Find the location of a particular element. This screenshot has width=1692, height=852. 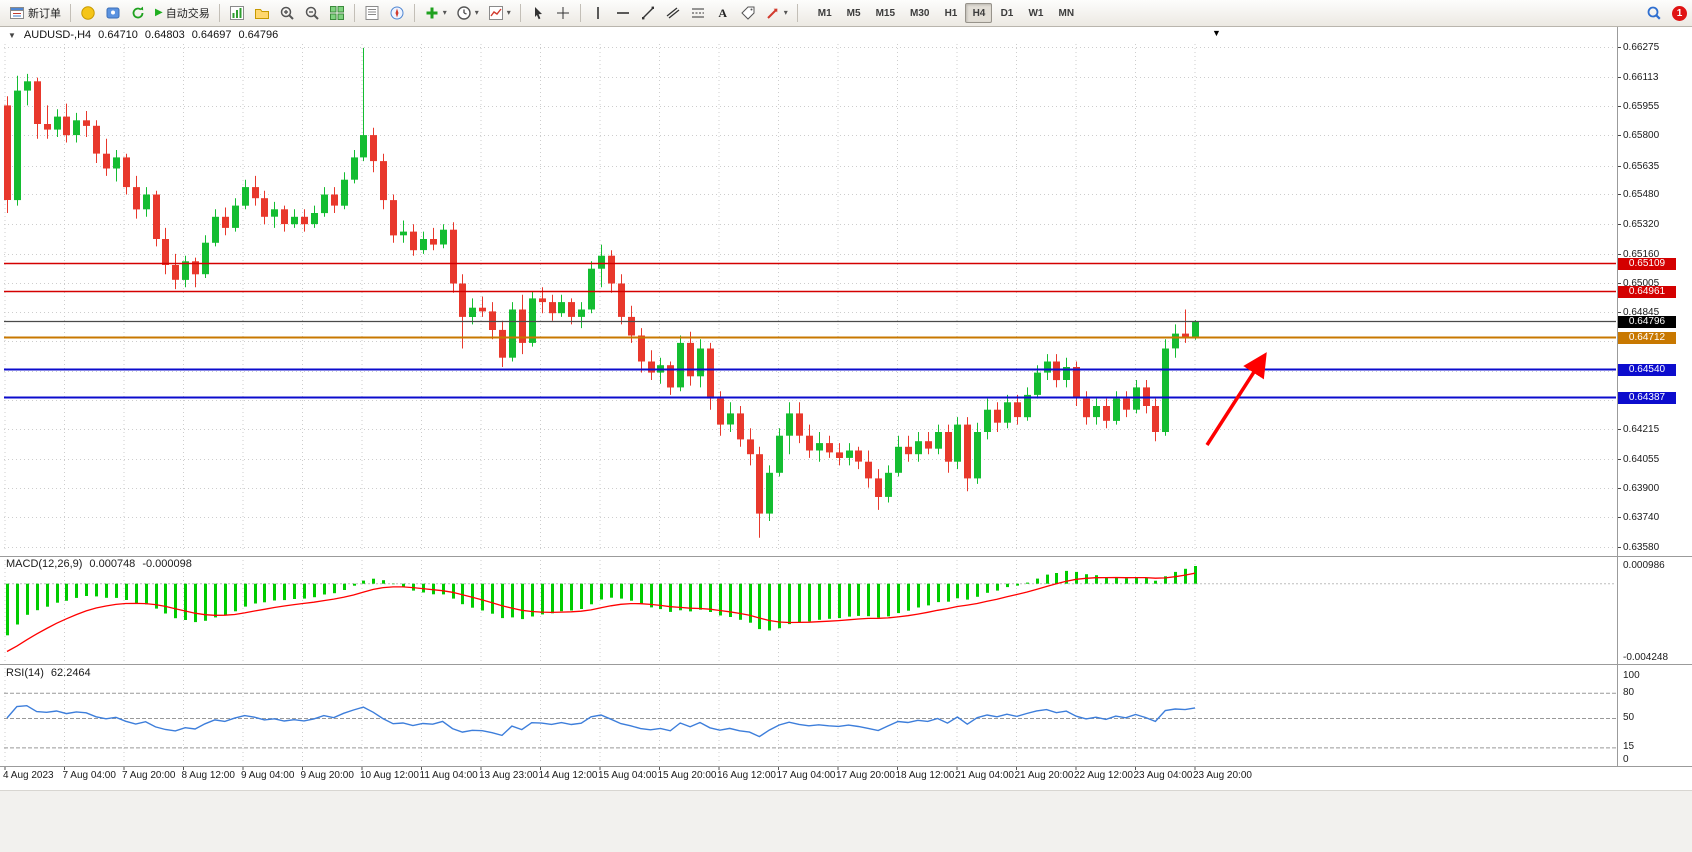

text-tool-button: A is located at coordinates (723, 13).